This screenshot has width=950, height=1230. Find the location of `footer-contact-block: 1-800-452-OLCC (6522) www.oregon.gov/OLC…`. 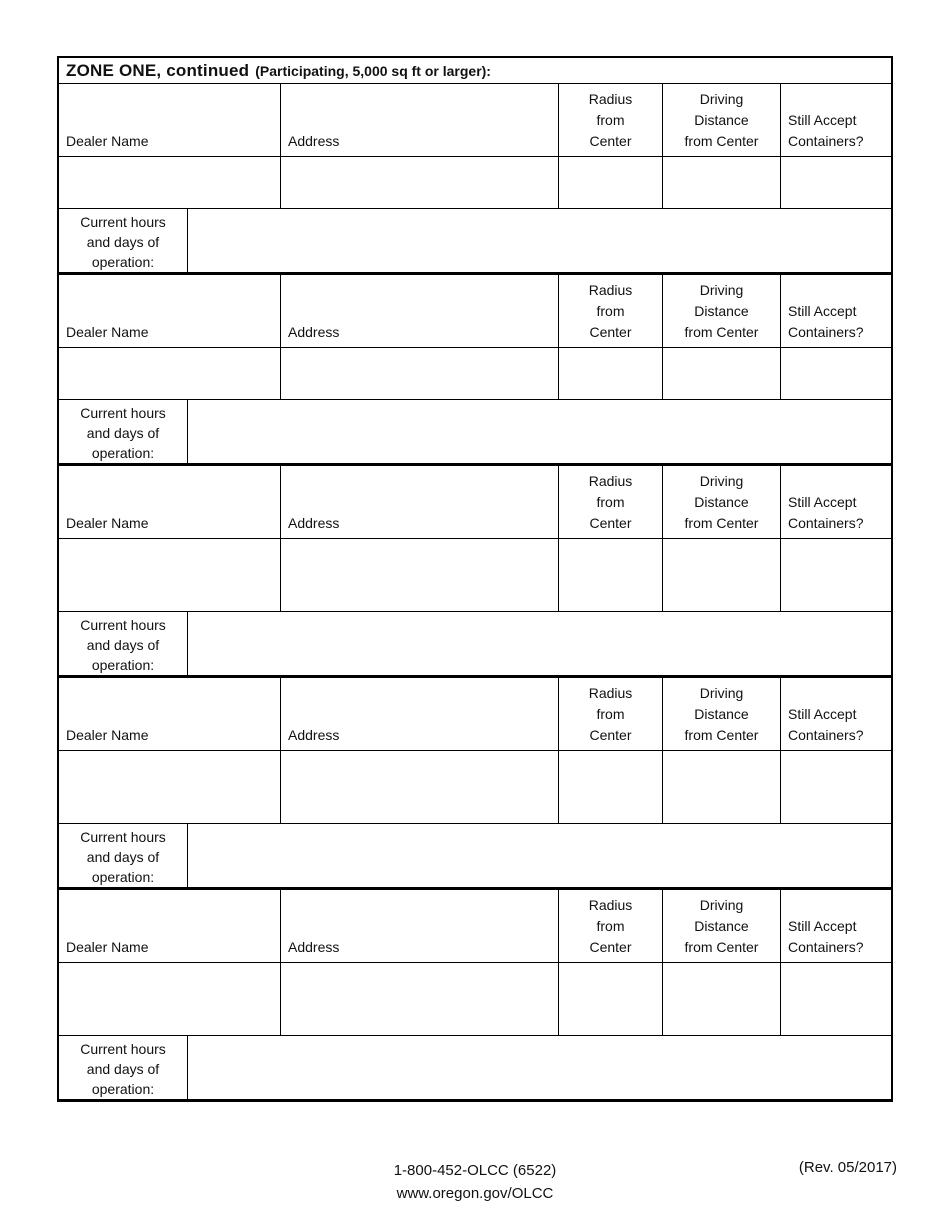

footer-contact-block: 1-800-452-OLCC (6522) www.oregon.gov/OLC… is located at coordinates (475, 1182).